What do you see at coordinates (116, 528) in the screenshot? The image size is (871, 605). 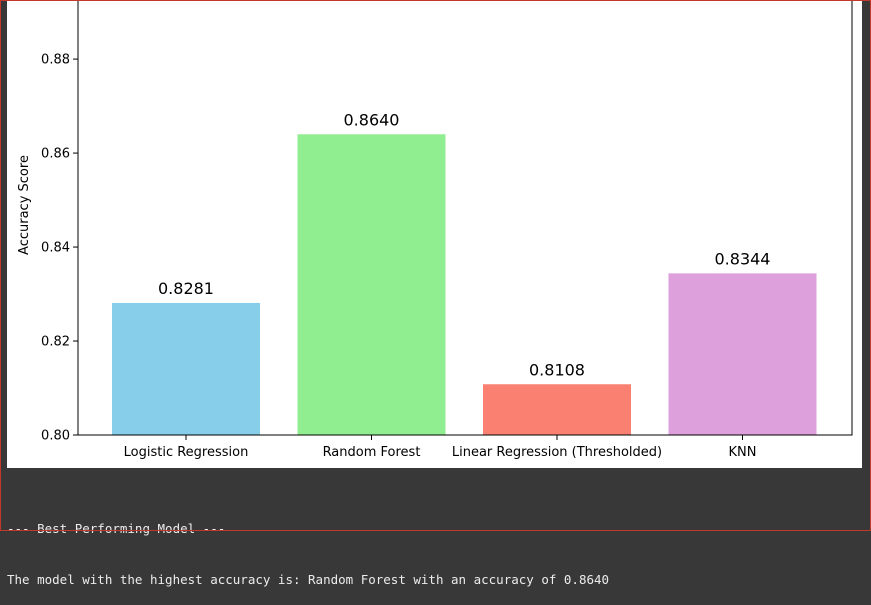 I see `console-line-heading: --- Best Performing Model ---` at bounding box center [116, 528].